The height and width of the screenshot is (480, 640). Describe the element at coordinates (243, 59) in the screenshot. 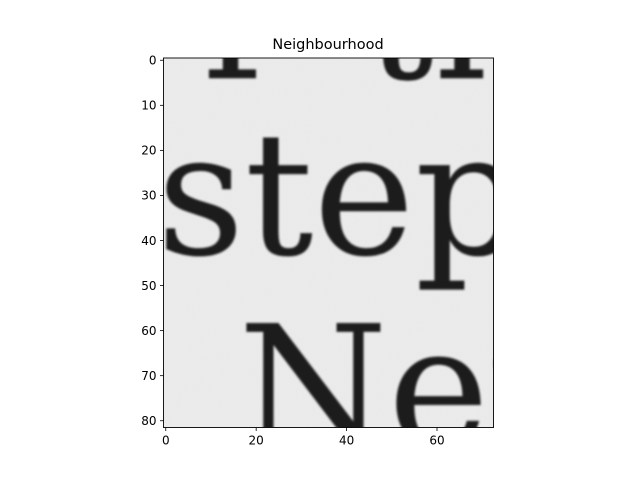

I see `image-text-fragment-0: r` at that location.